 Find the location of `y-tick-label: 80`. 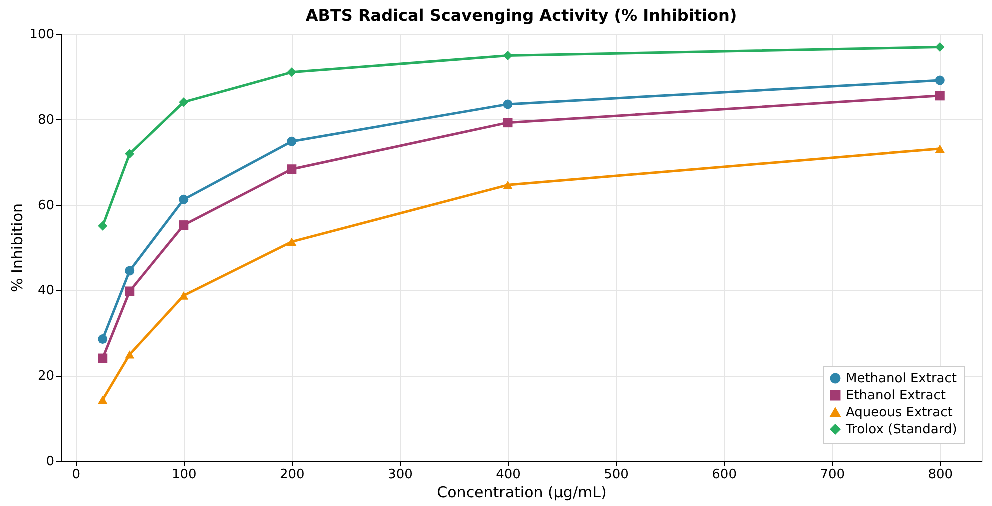

y-tick-label: 80 is located at coordinates (46, 120).